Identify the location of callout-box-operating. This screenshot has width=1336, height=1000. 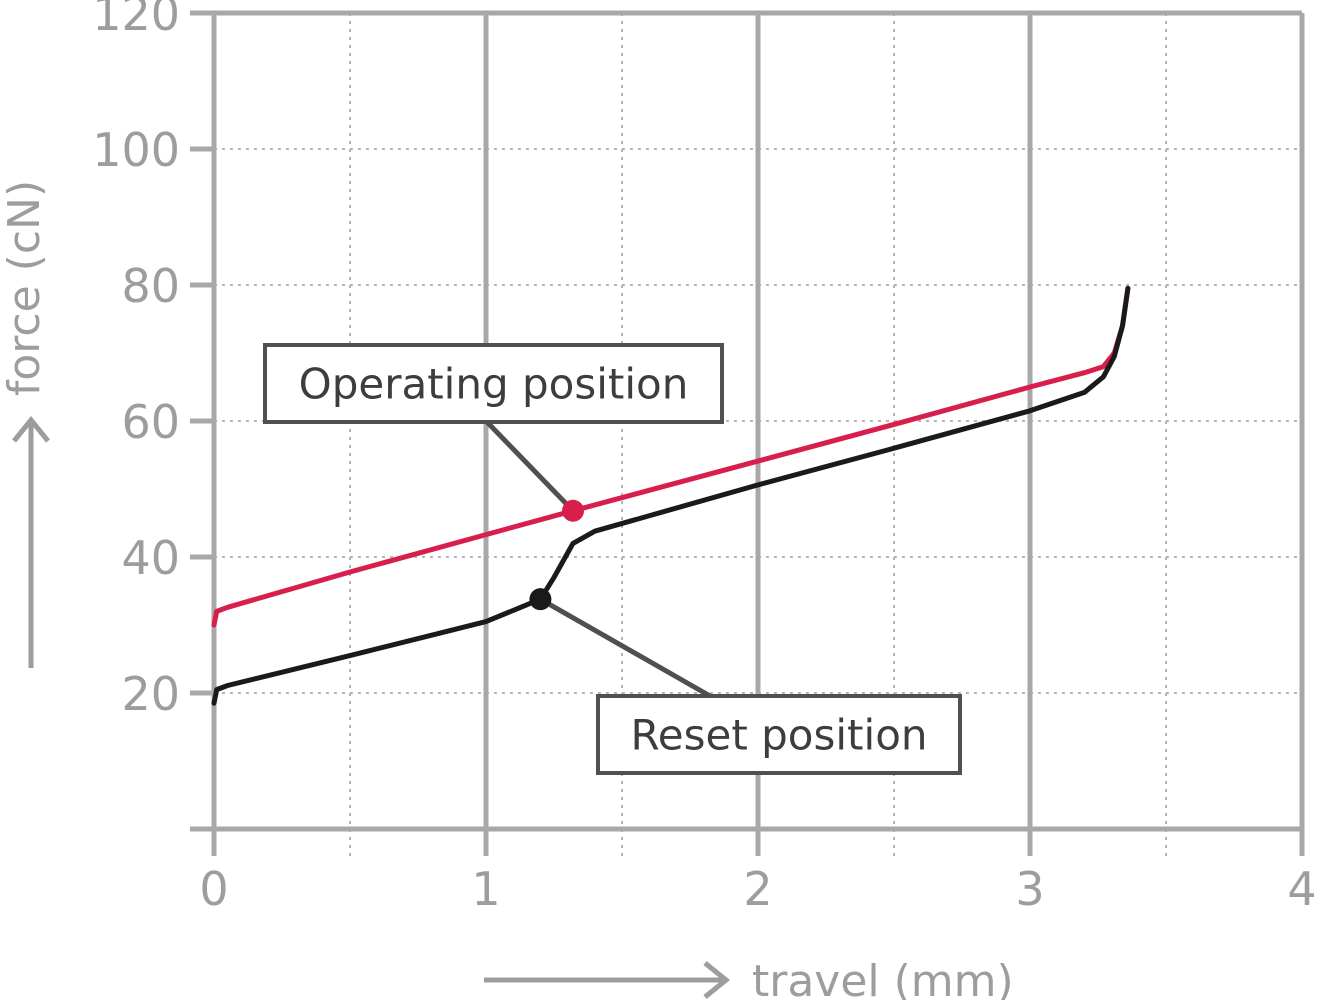
(493, 383).